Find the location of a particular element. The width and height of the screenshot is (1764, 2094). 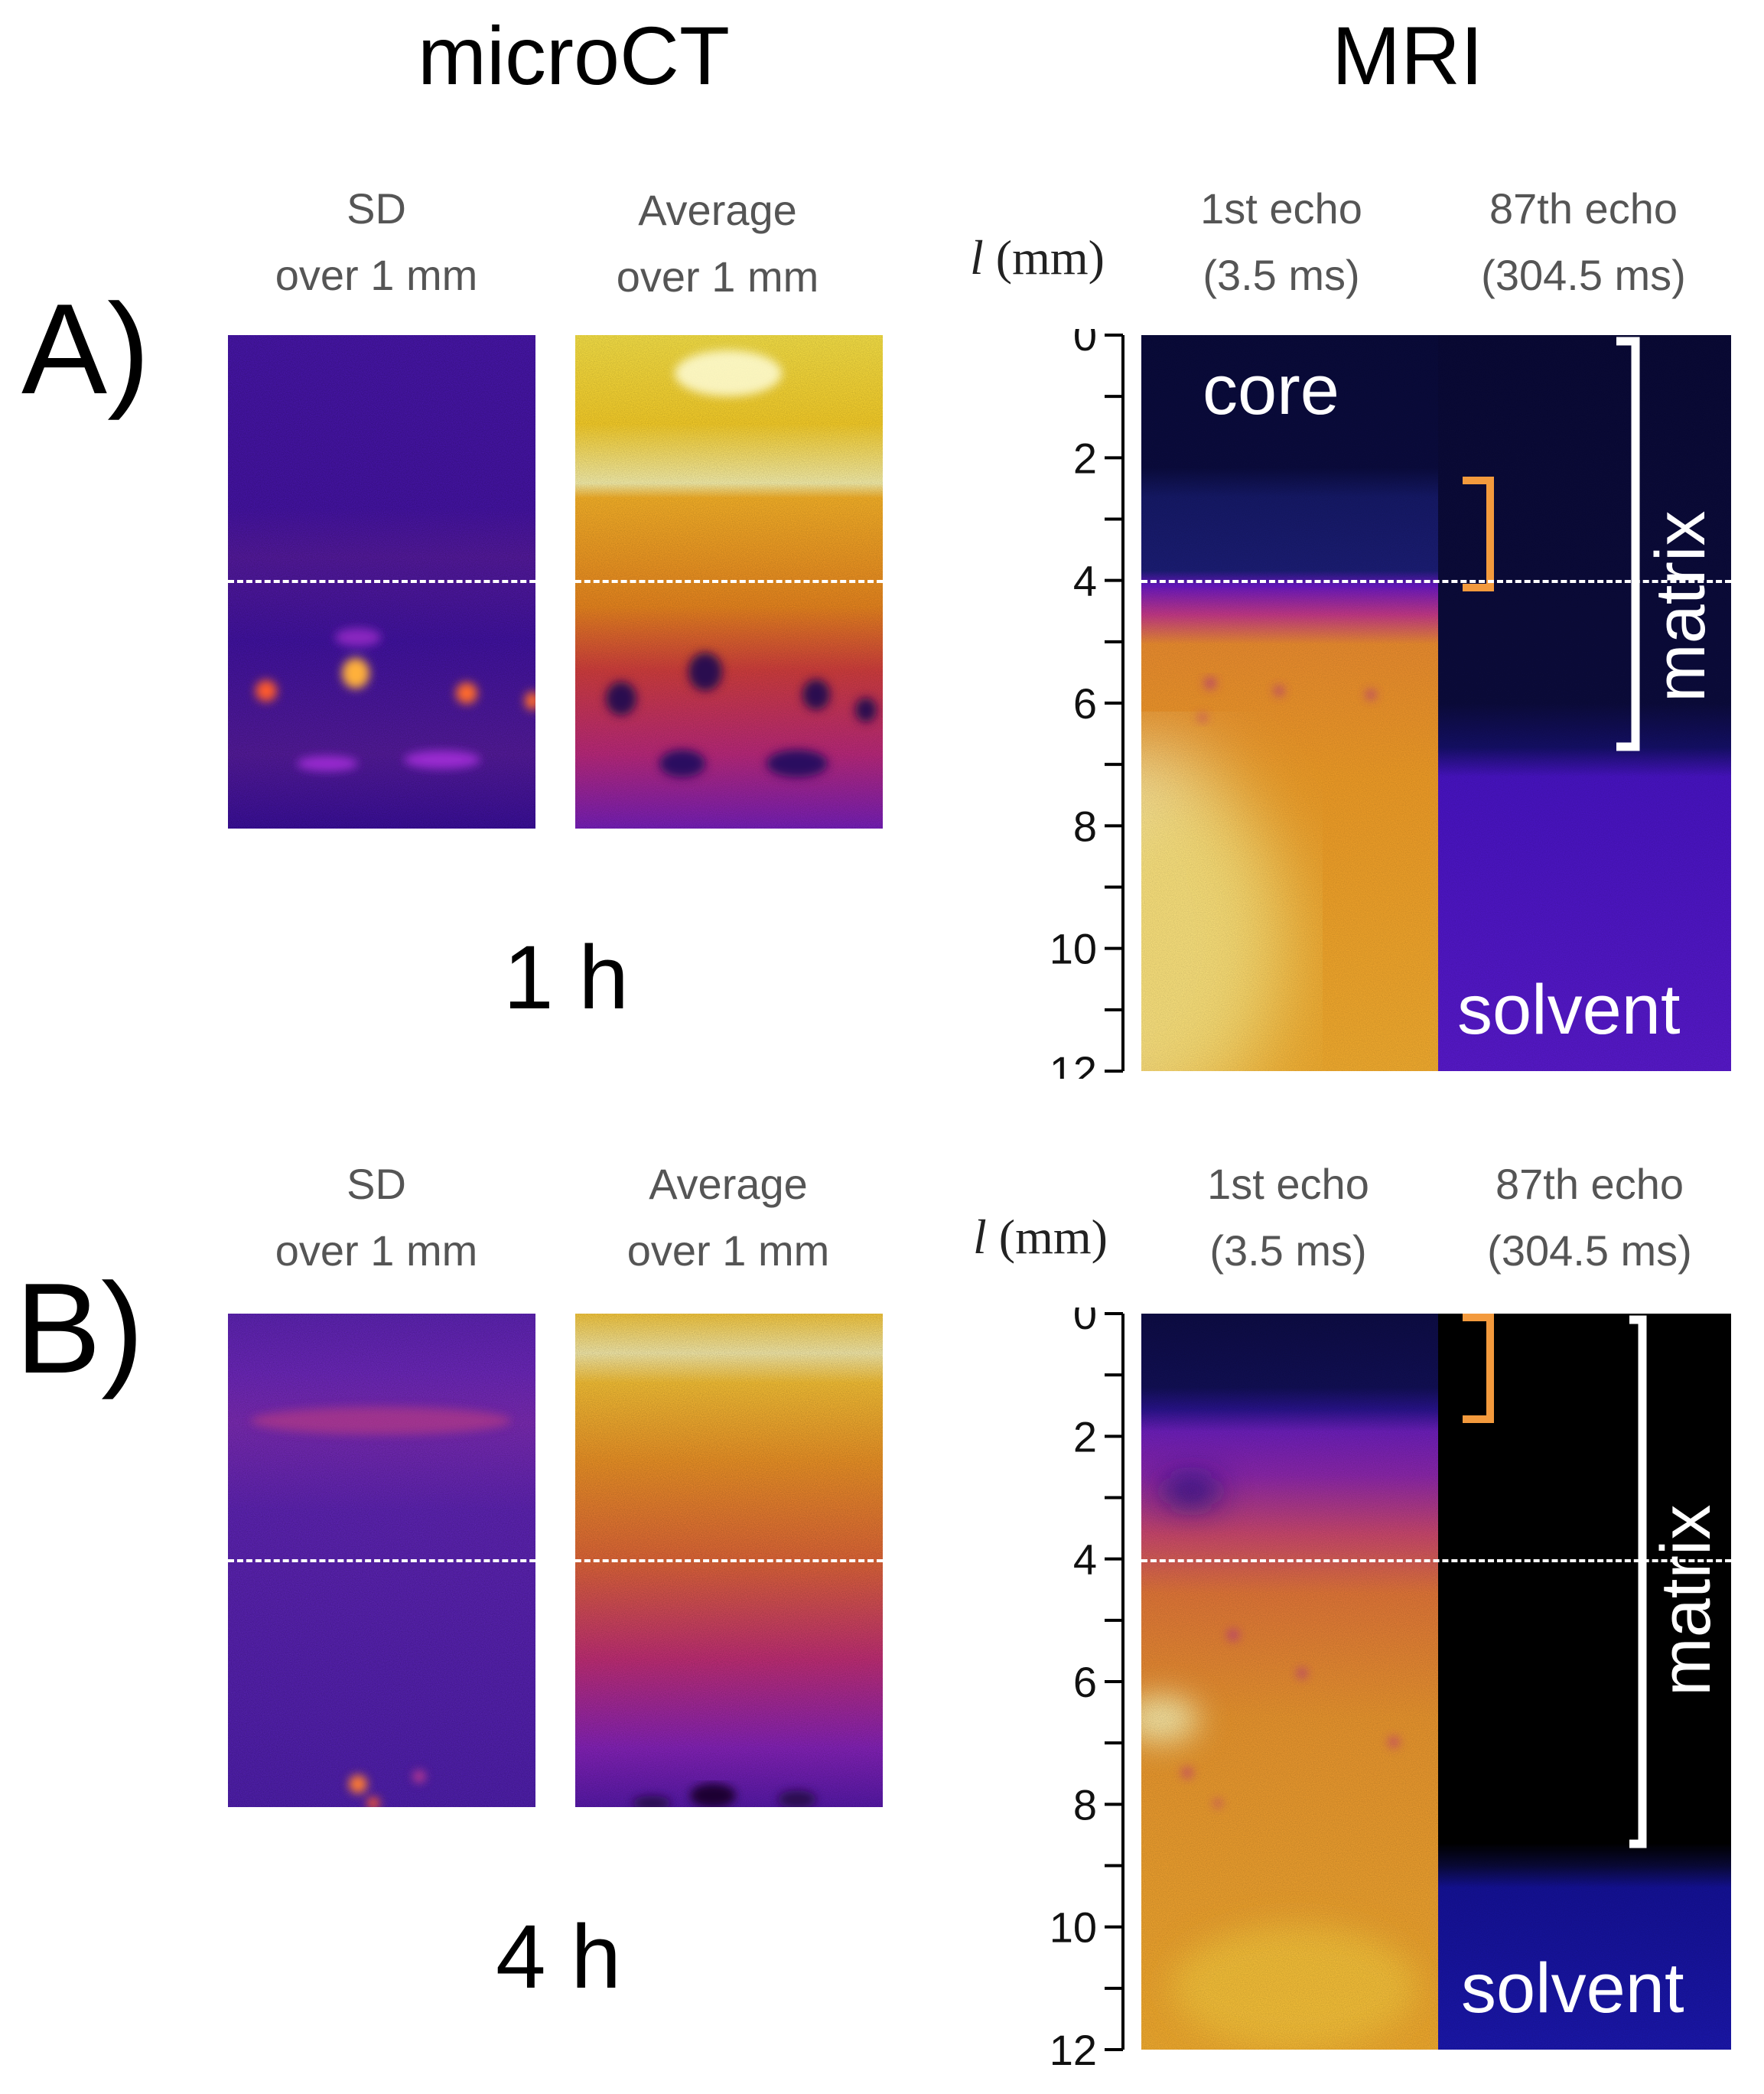

time-label-a: 1 h is located at coordinates (567, 978).